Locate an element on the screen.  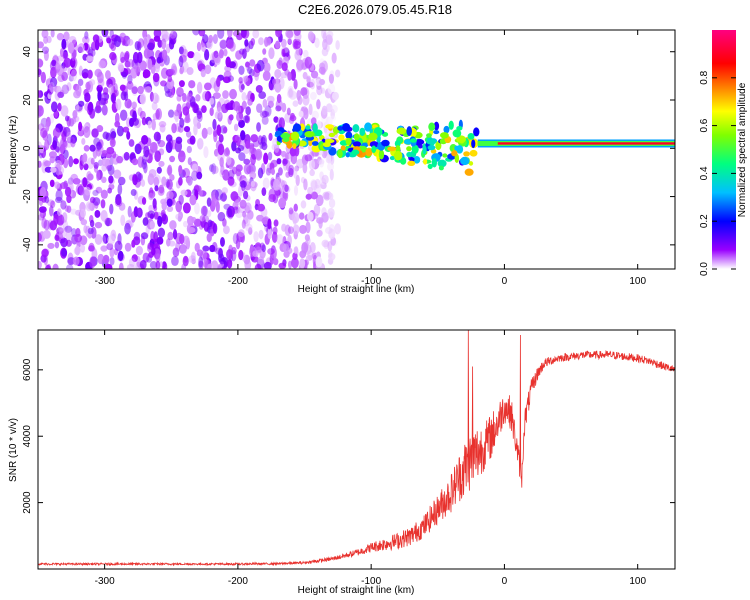
colorbar-gradient is located at coordinates (724, 149).